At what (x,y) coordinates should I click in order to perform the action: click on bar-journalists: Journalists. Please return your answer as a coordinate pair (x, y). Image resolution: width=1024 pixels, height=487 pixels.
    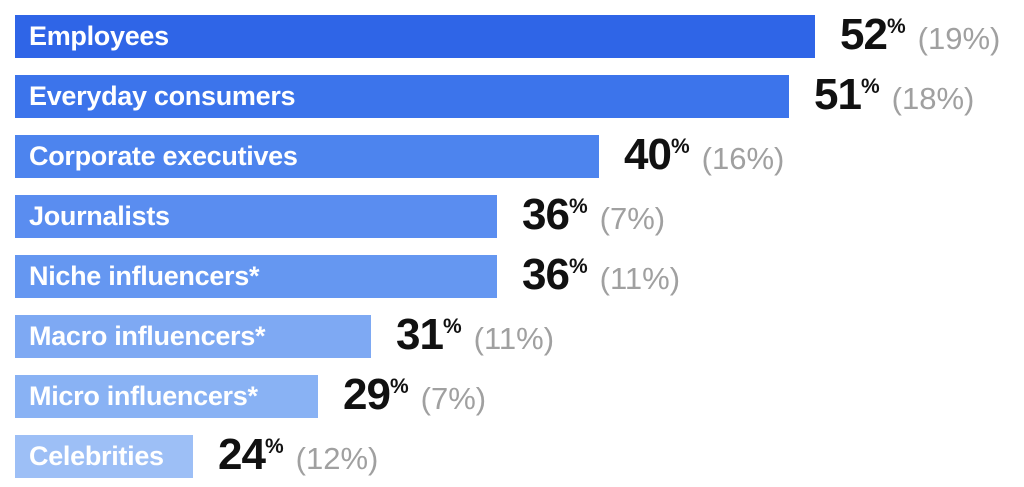
    Looking at the image, I should click on (256, 216).